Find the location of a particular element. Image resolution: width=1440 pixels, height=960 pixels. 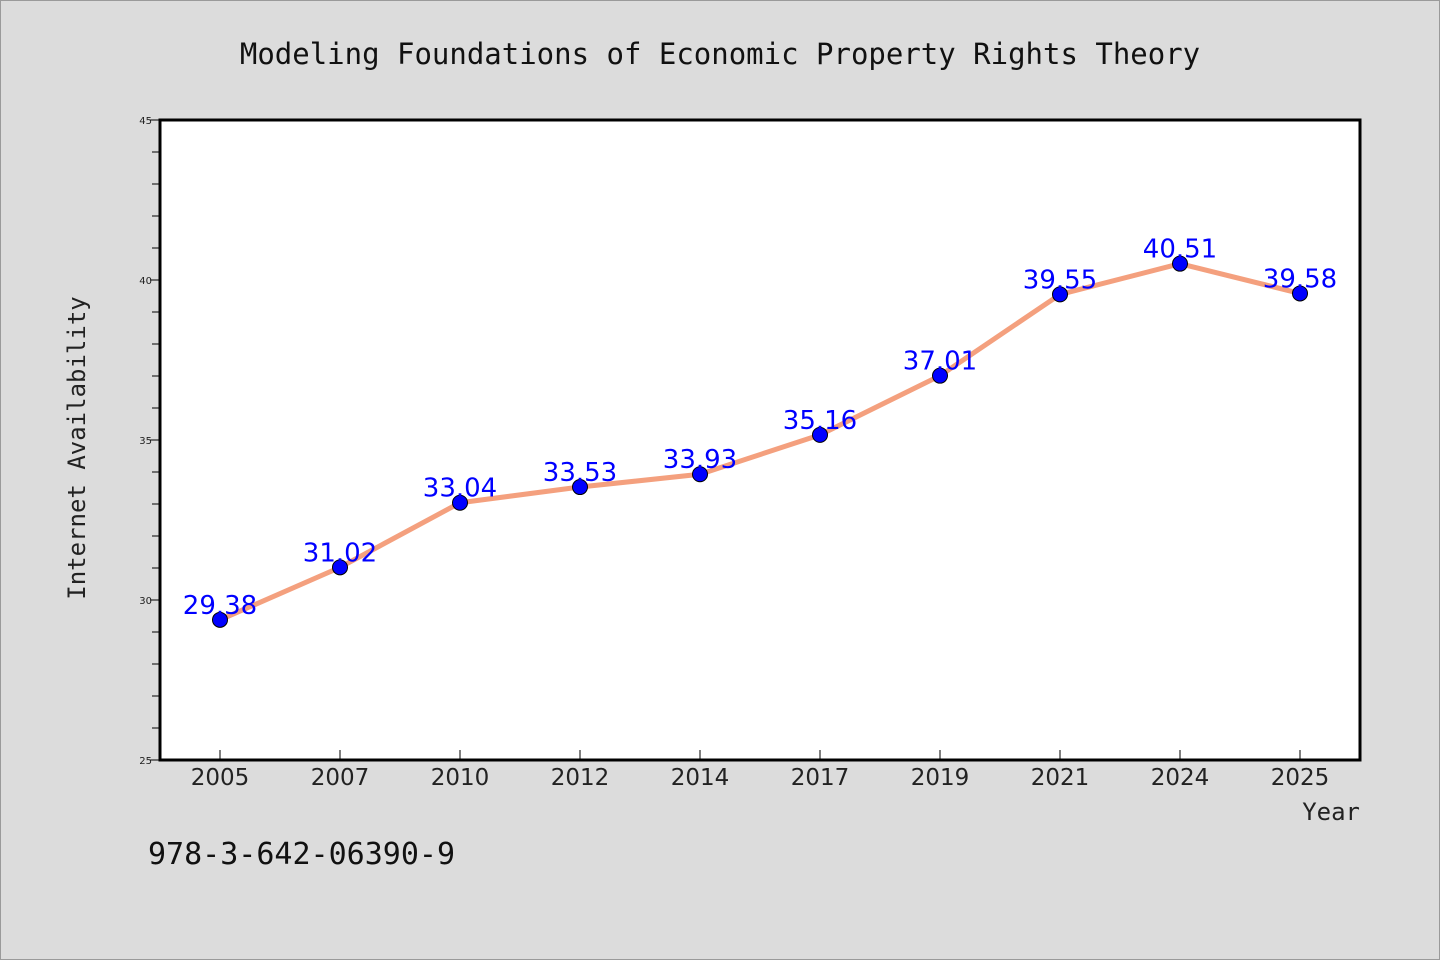

data-label: 31.02 is located at coordinates (340, 553).